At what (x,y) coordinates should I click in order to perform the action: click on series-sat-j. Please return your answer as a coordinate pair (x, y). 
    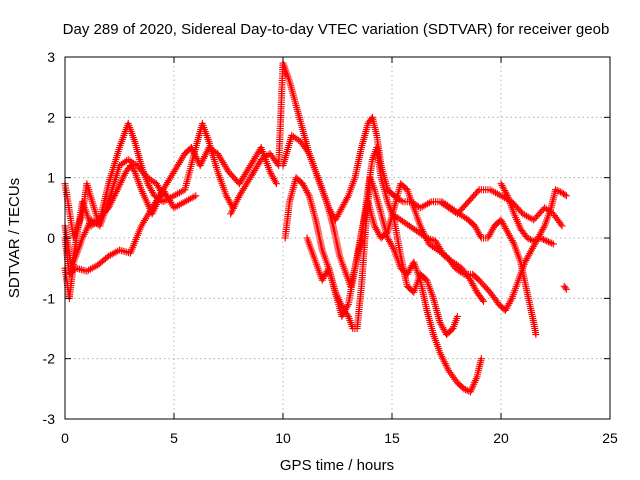
    Looking at the image, I should click on (489, 268).